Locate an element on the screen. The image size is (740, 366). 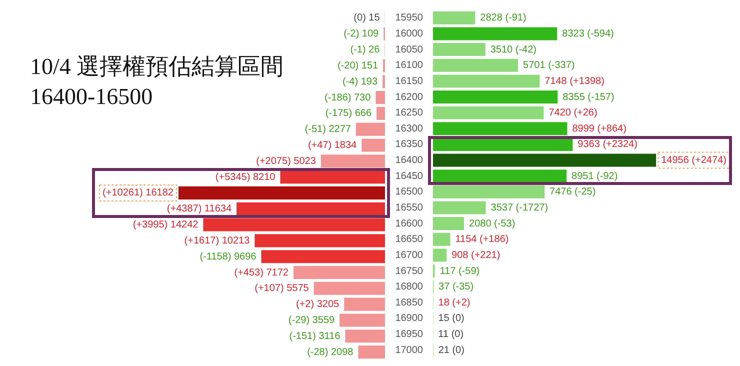
y-tick-label: 16250 is located at coordinates (409, 113).